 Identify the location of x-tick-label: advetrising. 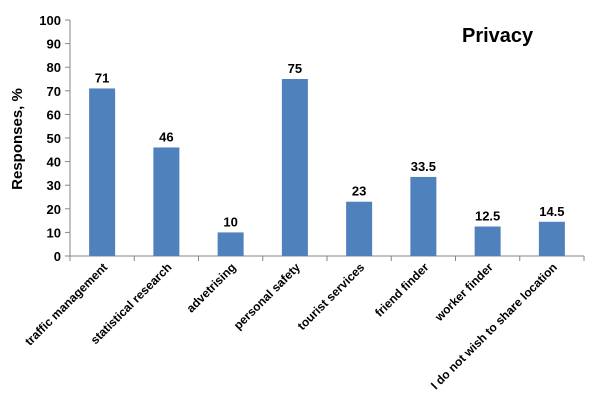
(211, 287).